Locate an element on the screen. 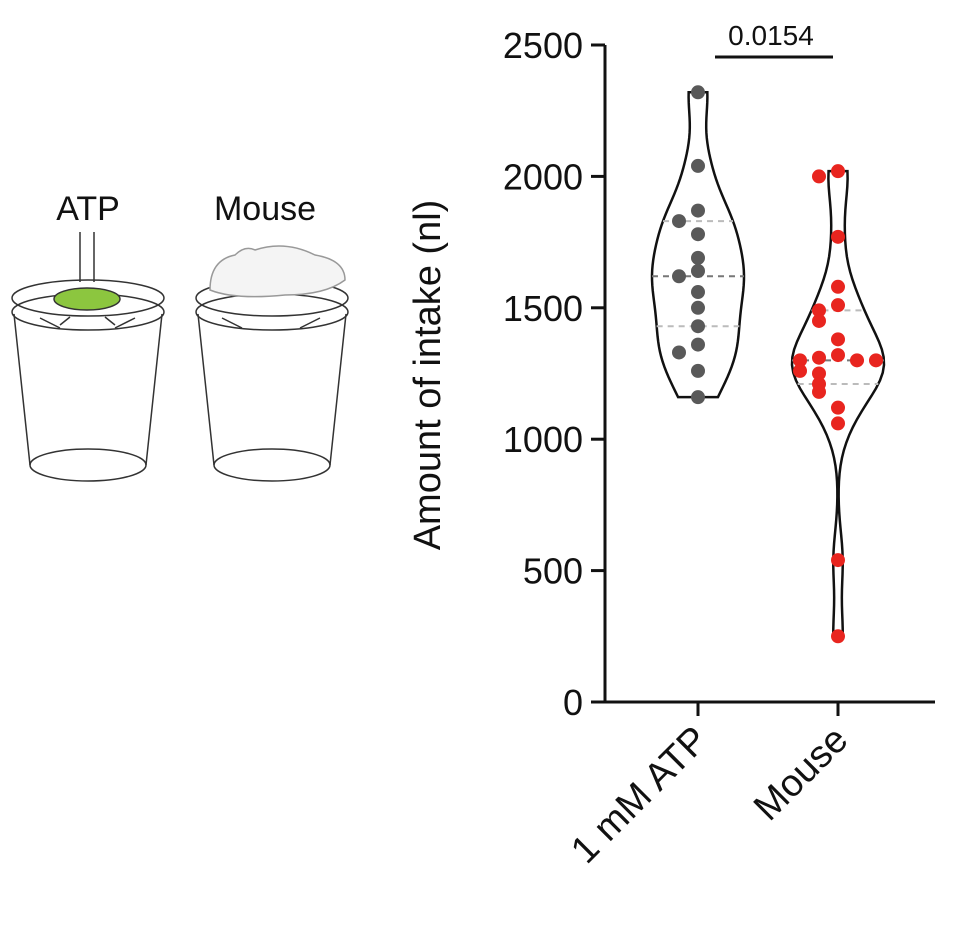 This screenshot has width=967, height=937. x-tick-label: 1 mM ATP is located at coordinates (639, 795).